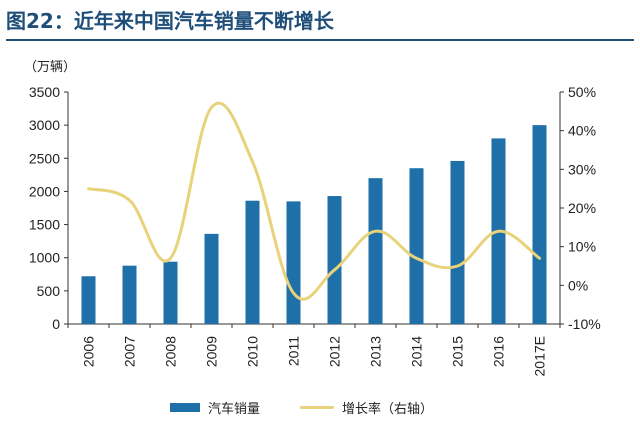 The height and width of the screenshot is (437, 640). What do you see at coordinates (582, 208) in the screenshot?
I see `y-right-tick-label: 20%` at bounding box center [582, 208].